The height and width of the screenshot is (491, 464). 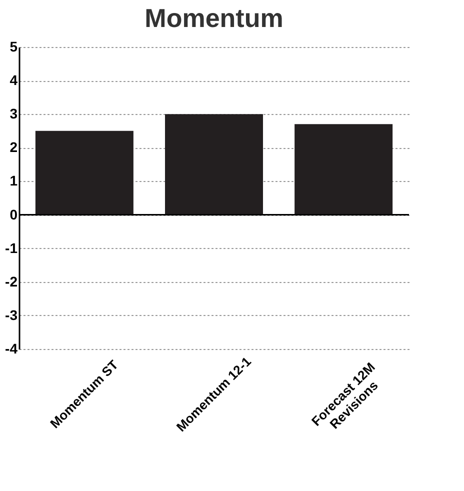 What do you see at coordinates (11, 348) in the screenshot?
I see `y-tick-label: -4` at bounding box center [11, 348].